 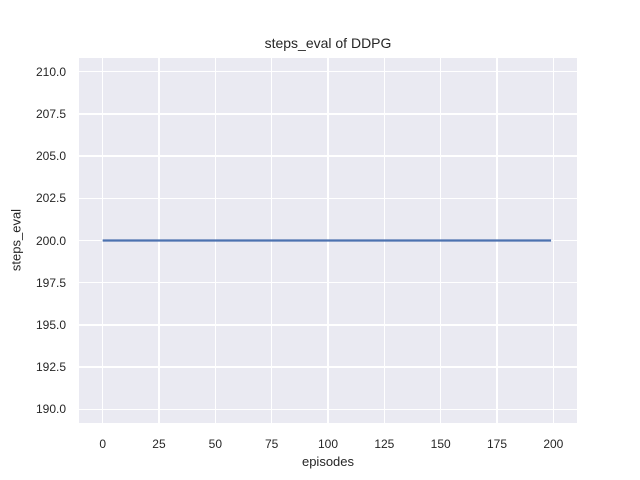 I want to click on y-tick-label: 202.5, so click(x=50, y=198).